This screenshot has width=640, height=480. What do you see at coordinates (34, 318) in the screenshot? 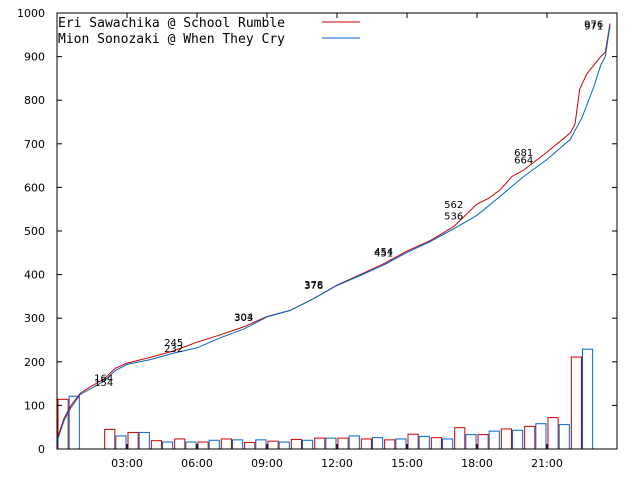
I see `y-tick-label: 300` at bounding box center [34, 318].